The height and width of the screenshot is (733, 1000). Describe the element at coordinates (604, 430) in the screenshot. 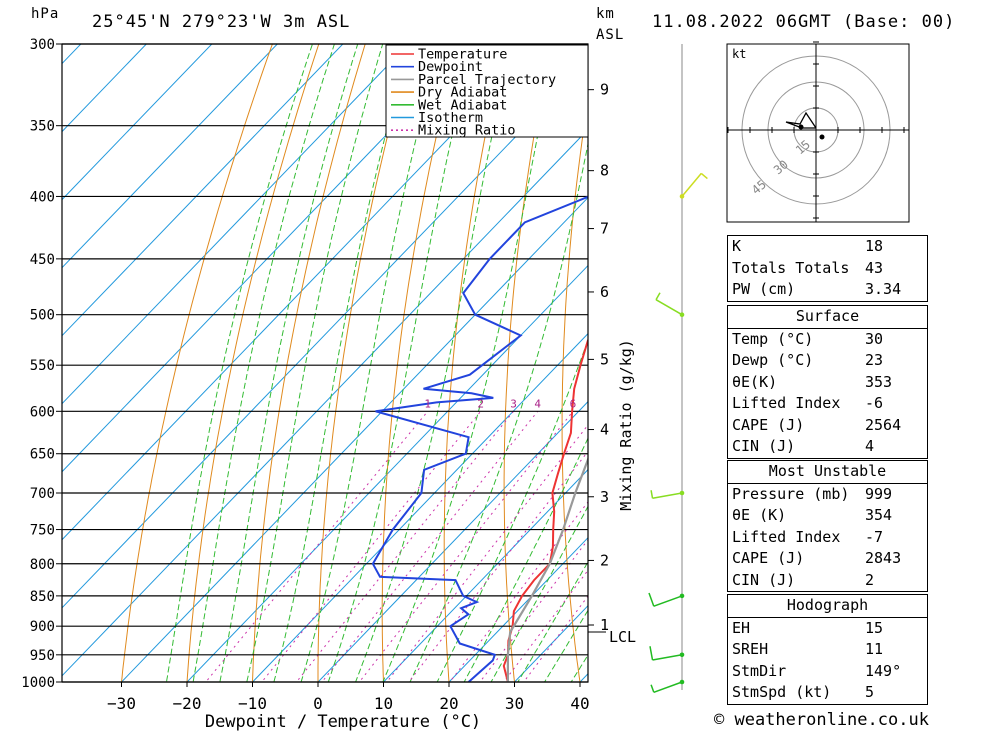

I see `height-label-4: 4` at that location.